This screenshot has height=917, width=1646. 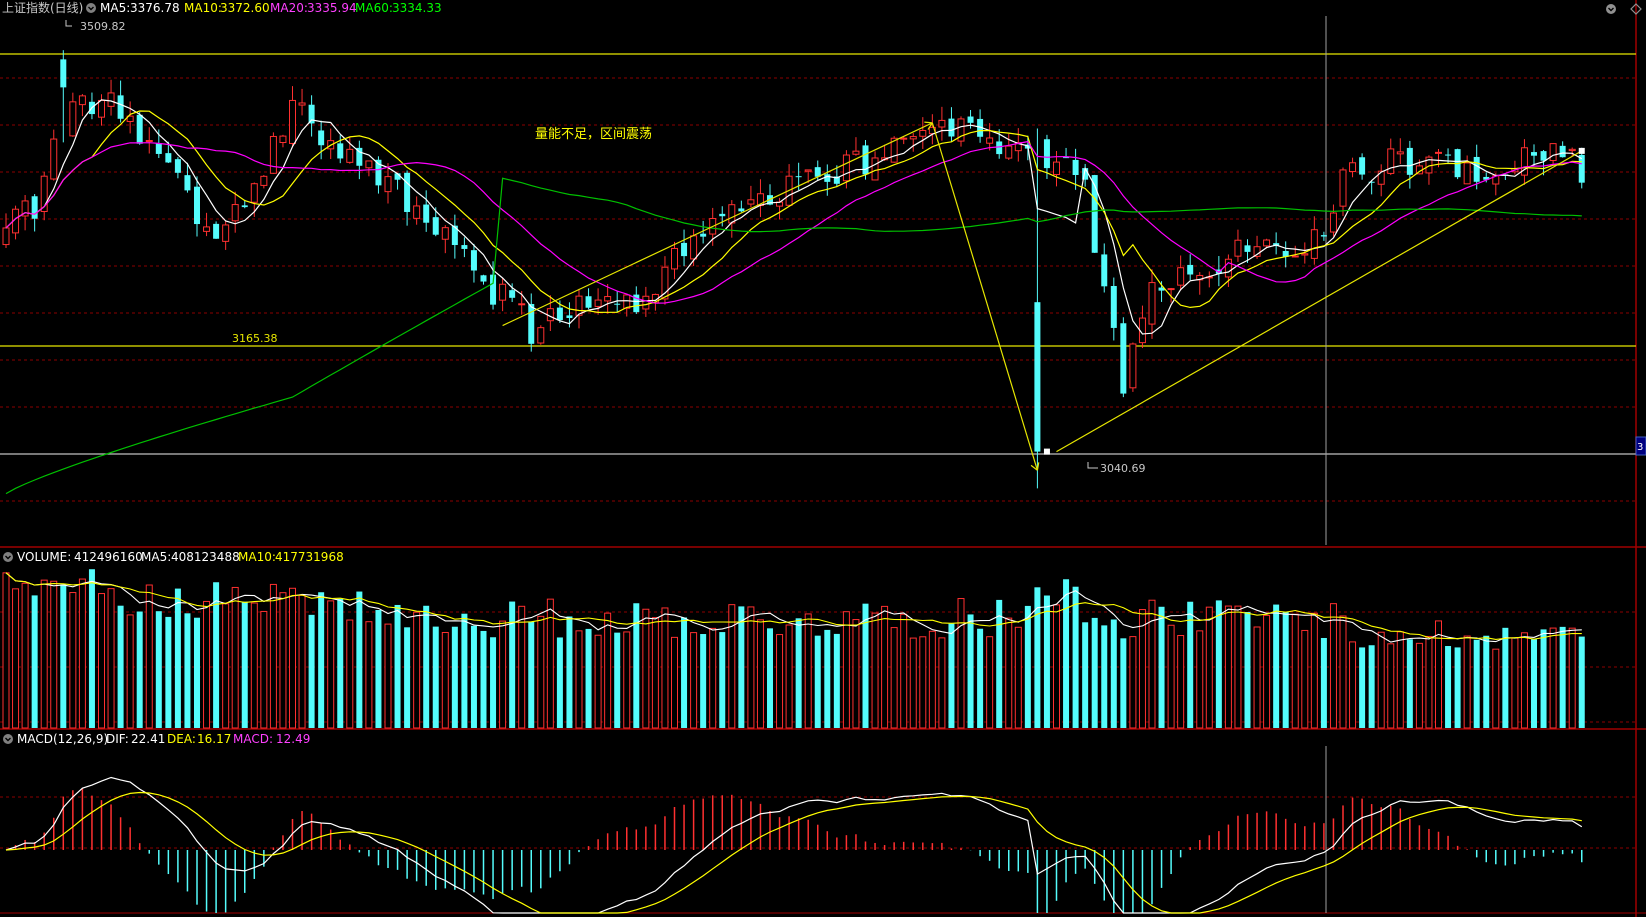 What do you see at coordinates (91, 8) in the screenshot?
I see `settings-icon` at bounding box center [91, 8].